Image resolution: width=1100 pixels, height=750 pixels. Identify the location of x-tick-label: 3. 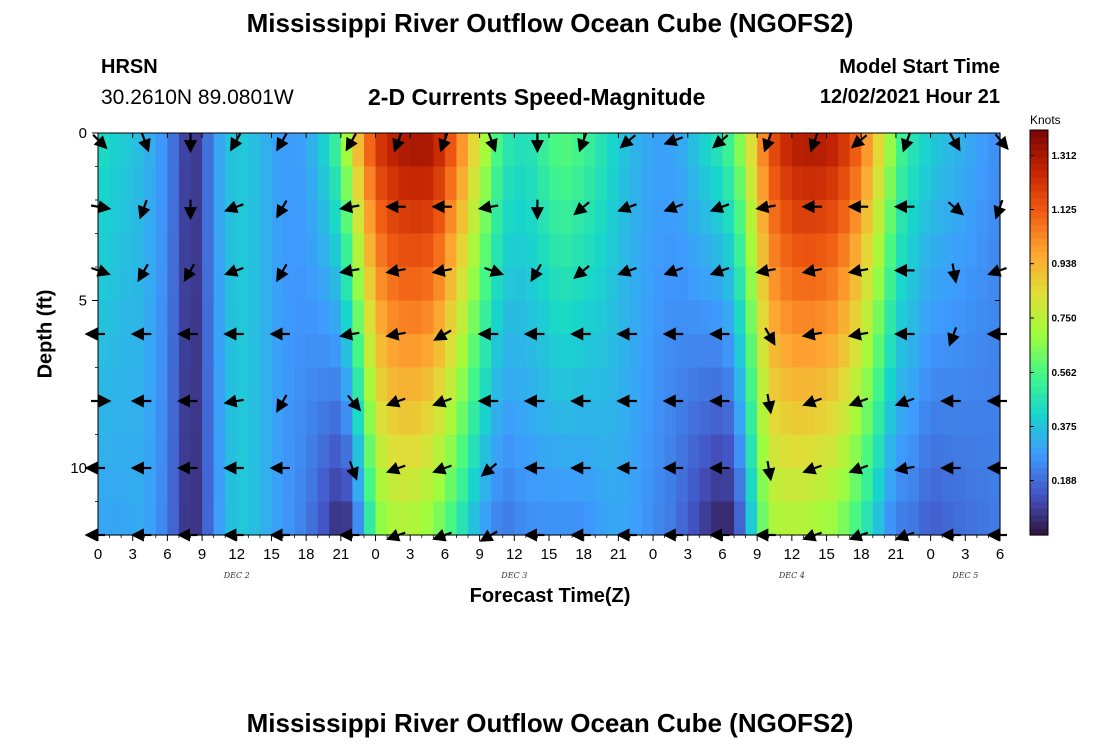
(410, 554).